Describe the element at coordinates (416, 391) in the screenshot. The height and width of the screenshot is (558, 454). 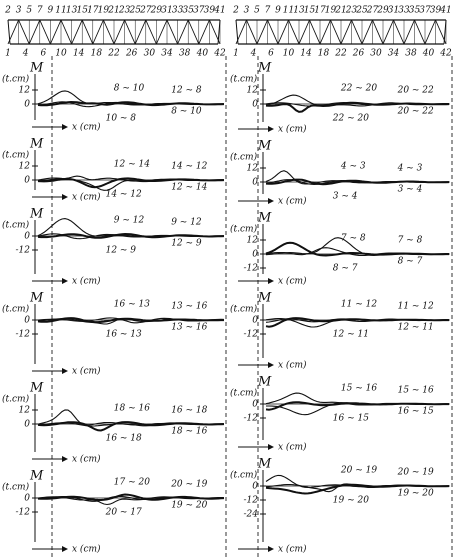
I see `curve-label: 15 ~ 16` at that location.